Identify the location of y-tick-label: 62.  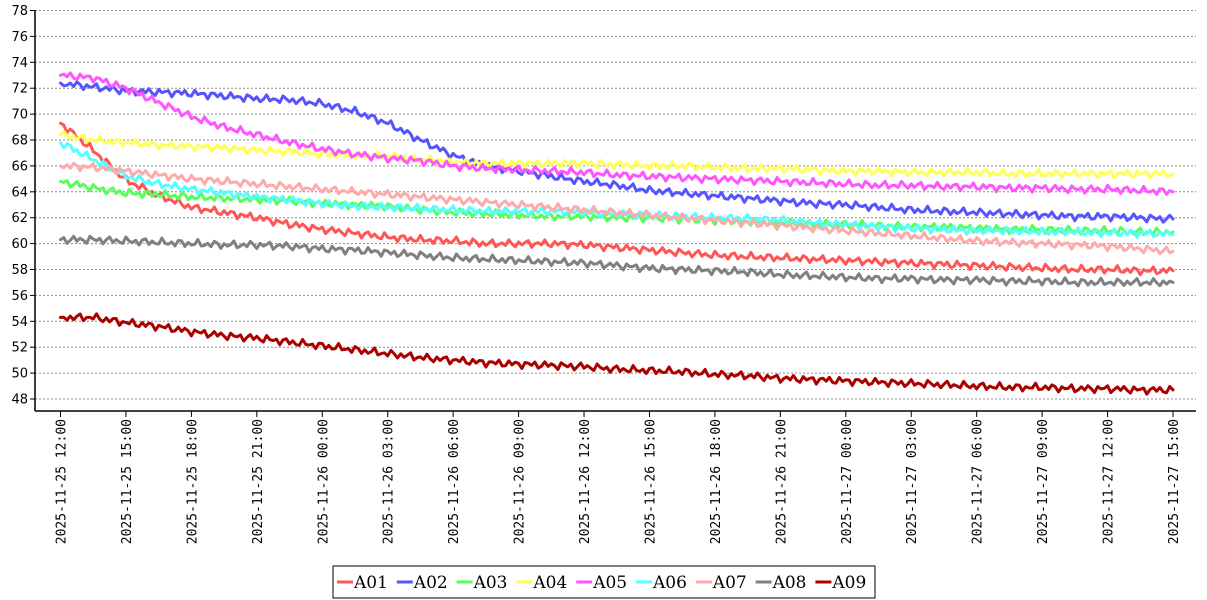
(19, 218).